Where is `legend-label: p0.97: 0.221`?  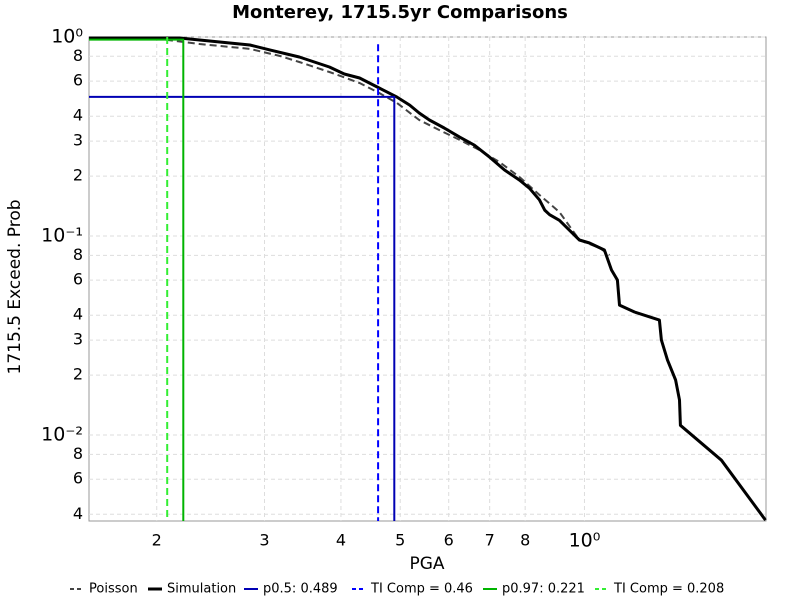
legend-label: p0.97: 0.221 is located at coordinates (543, 589).